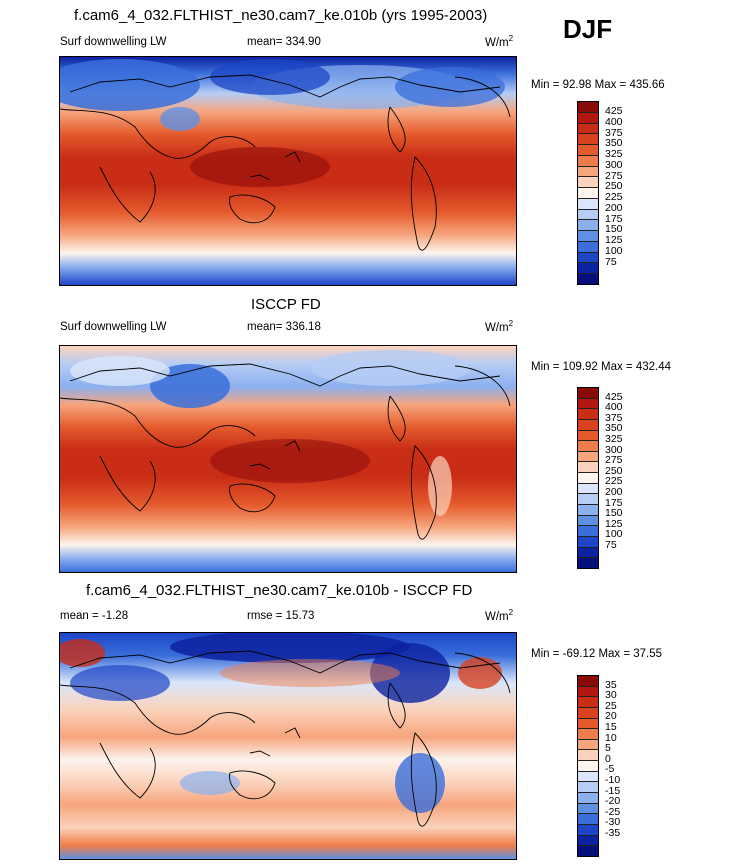  Describe the element at coordinates (611, 695) in the screenshot. I see `colorbar-tick: 30` at that location.